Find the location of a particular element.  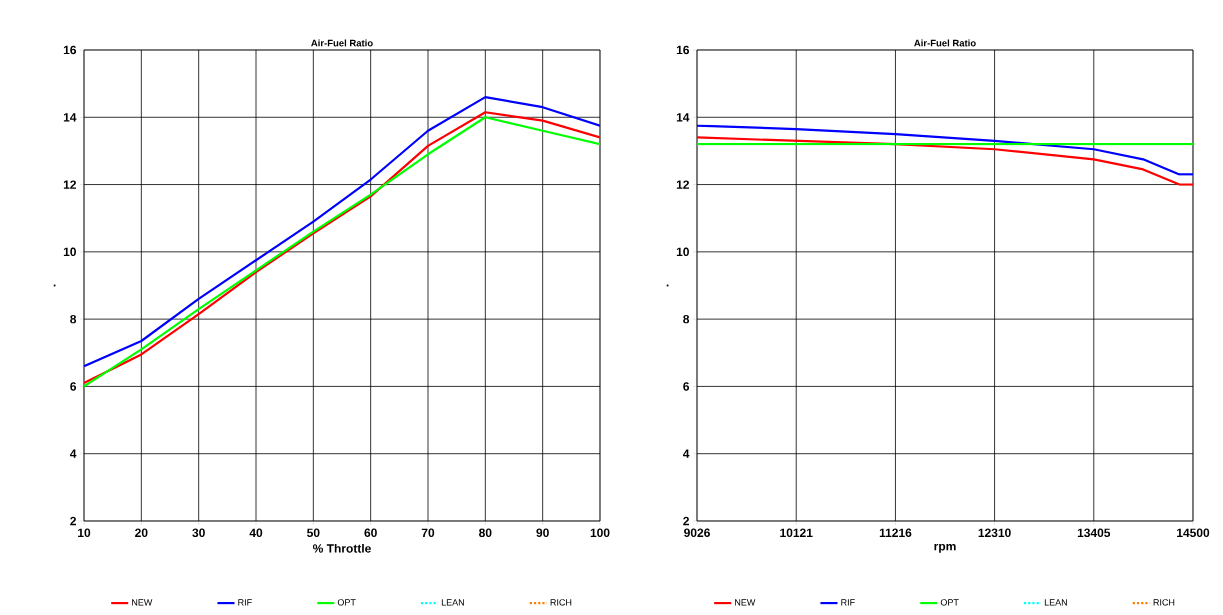

line-series is located at coordinates (945, 150).